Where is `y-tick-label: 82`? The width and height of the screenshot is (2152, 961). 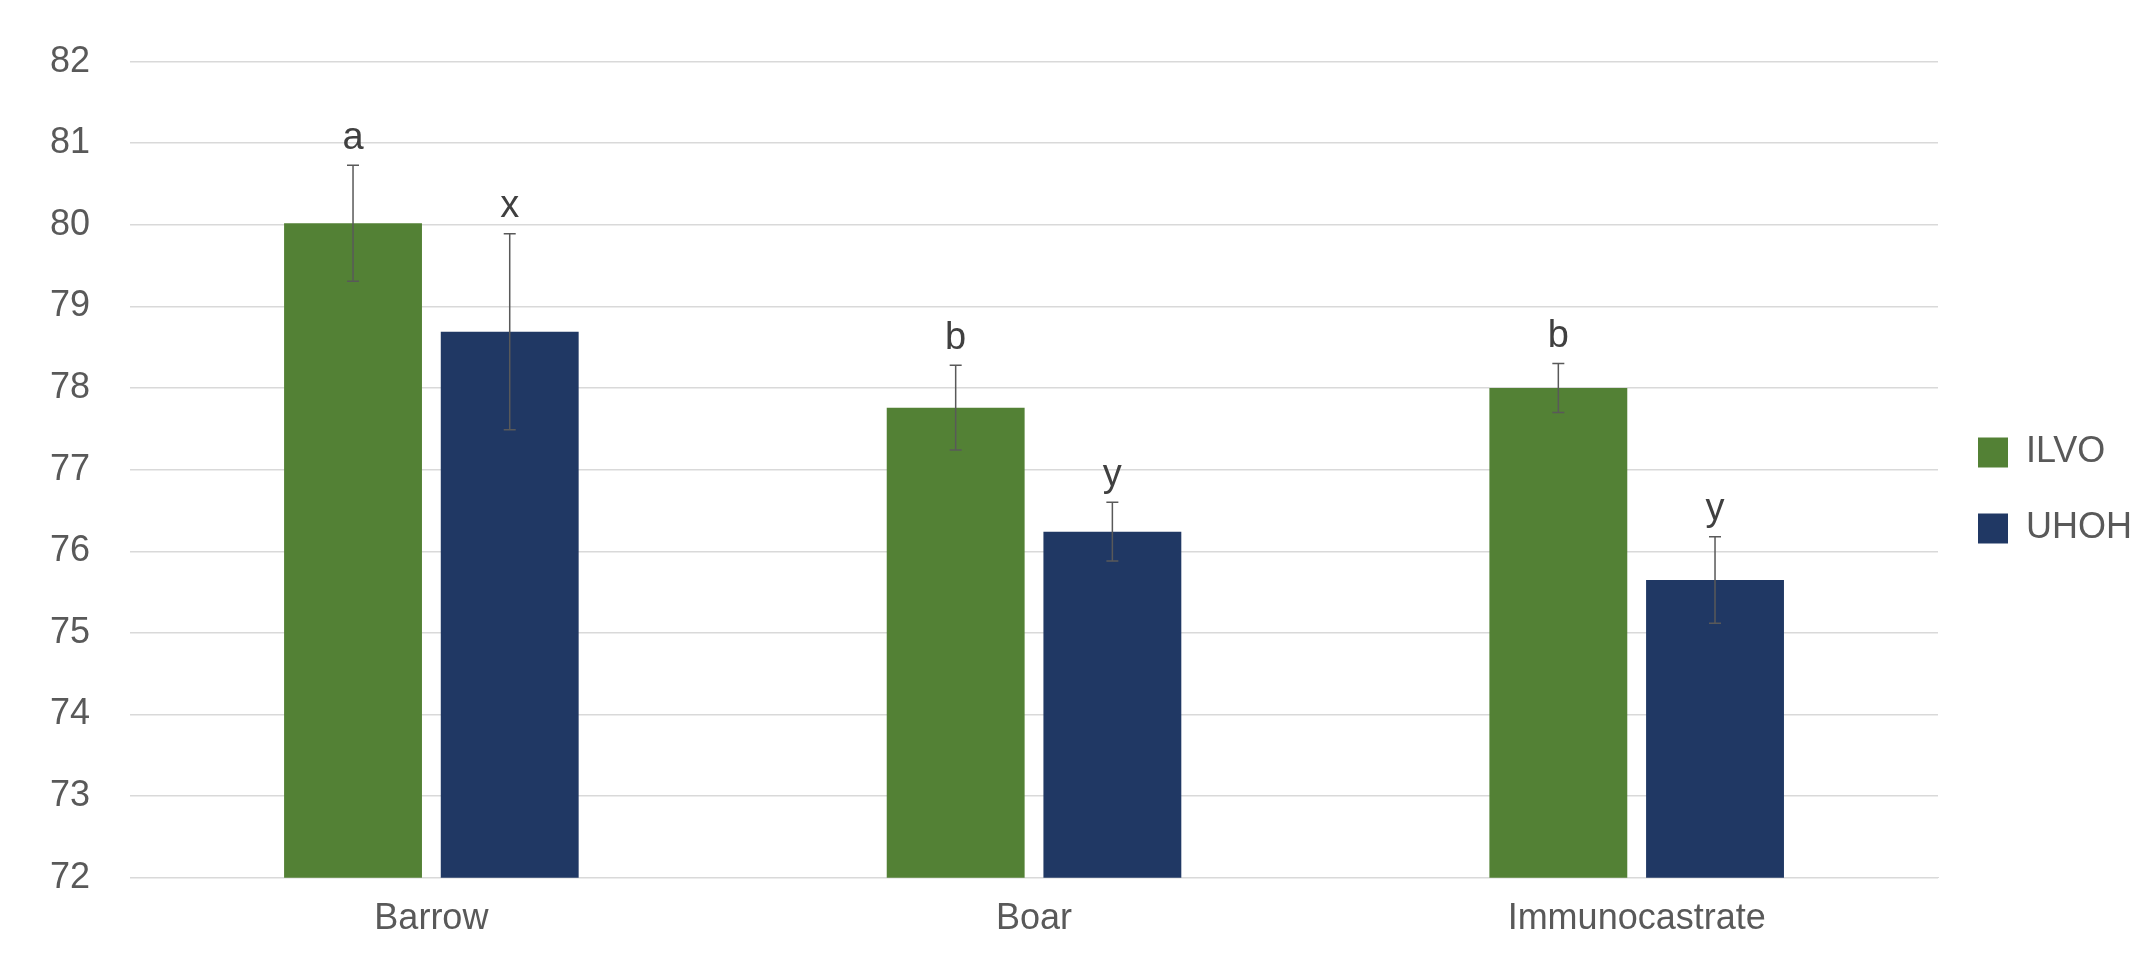 y-tick-label: 82 is located at coordinates (70, 59).